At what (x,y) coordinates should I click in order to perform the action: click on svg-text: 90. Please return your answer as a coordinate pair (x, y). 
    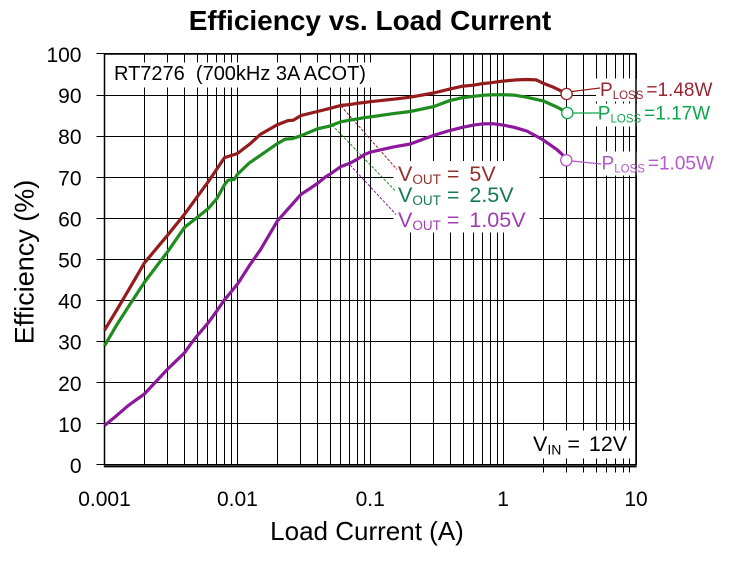
    Looking at the image, I should click on (69, 96).